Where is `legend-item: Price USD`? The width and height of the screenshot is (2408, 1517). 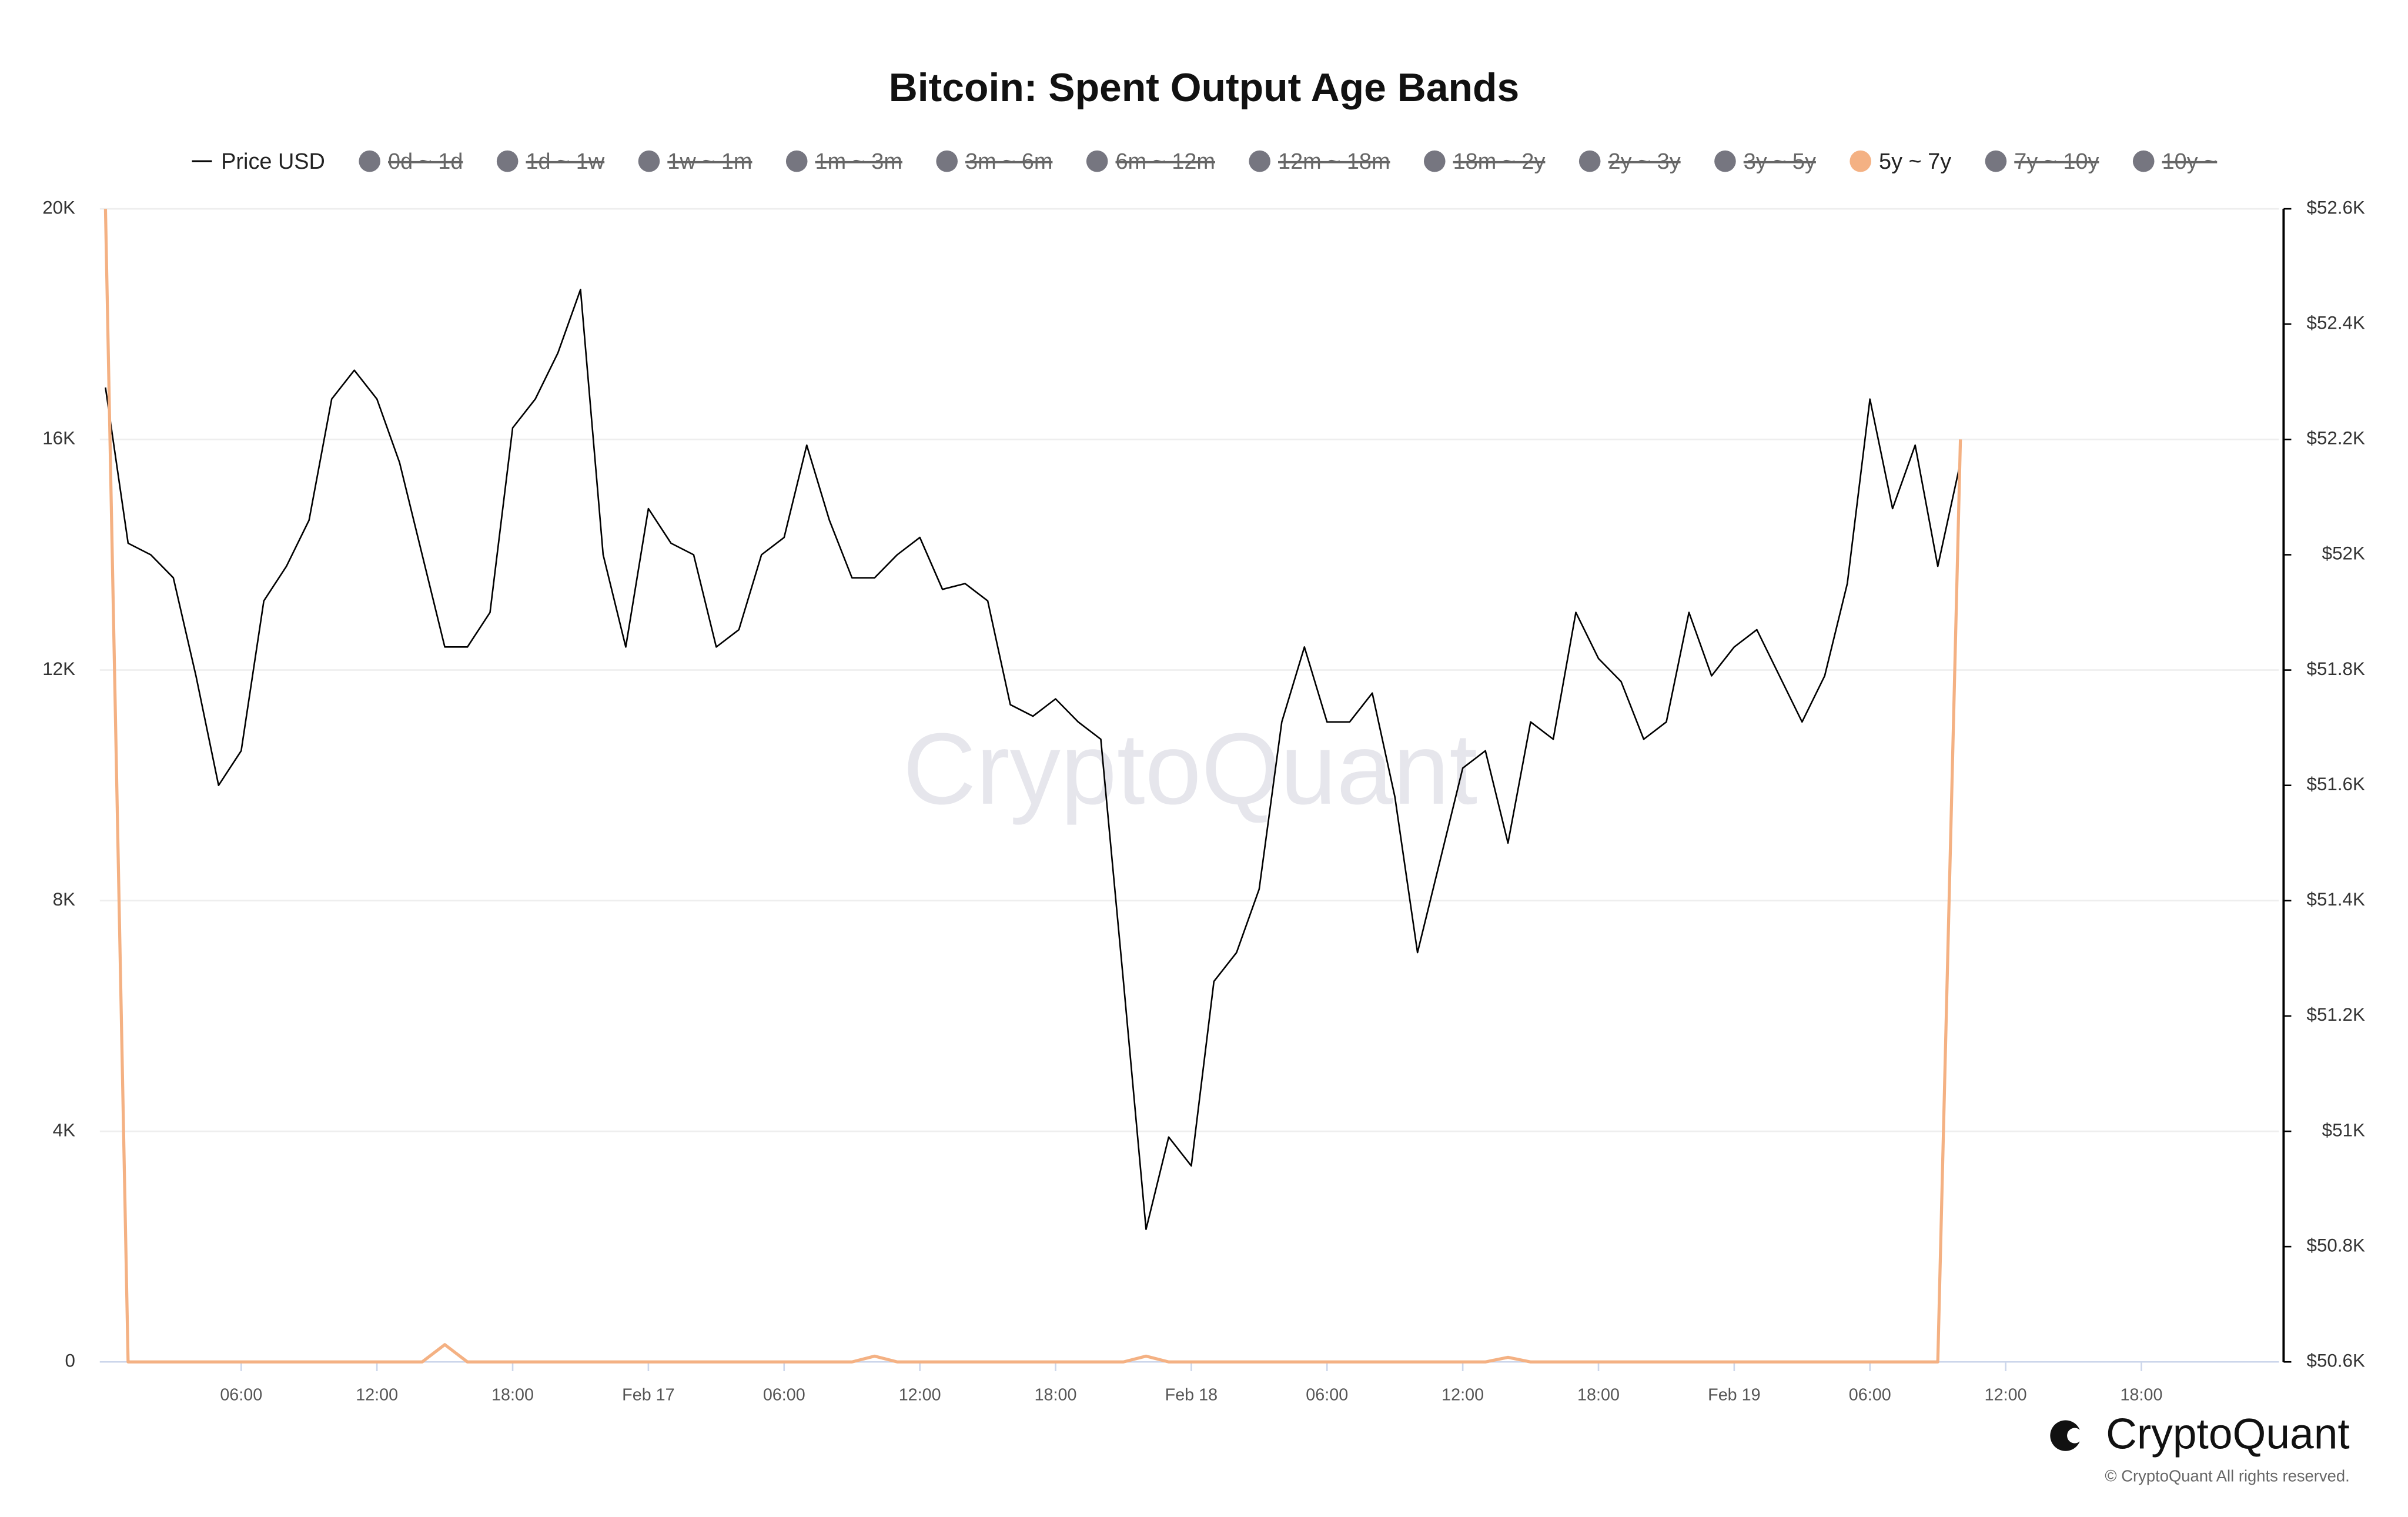 legend-item: Price USD is located at coordinates (258, 162).